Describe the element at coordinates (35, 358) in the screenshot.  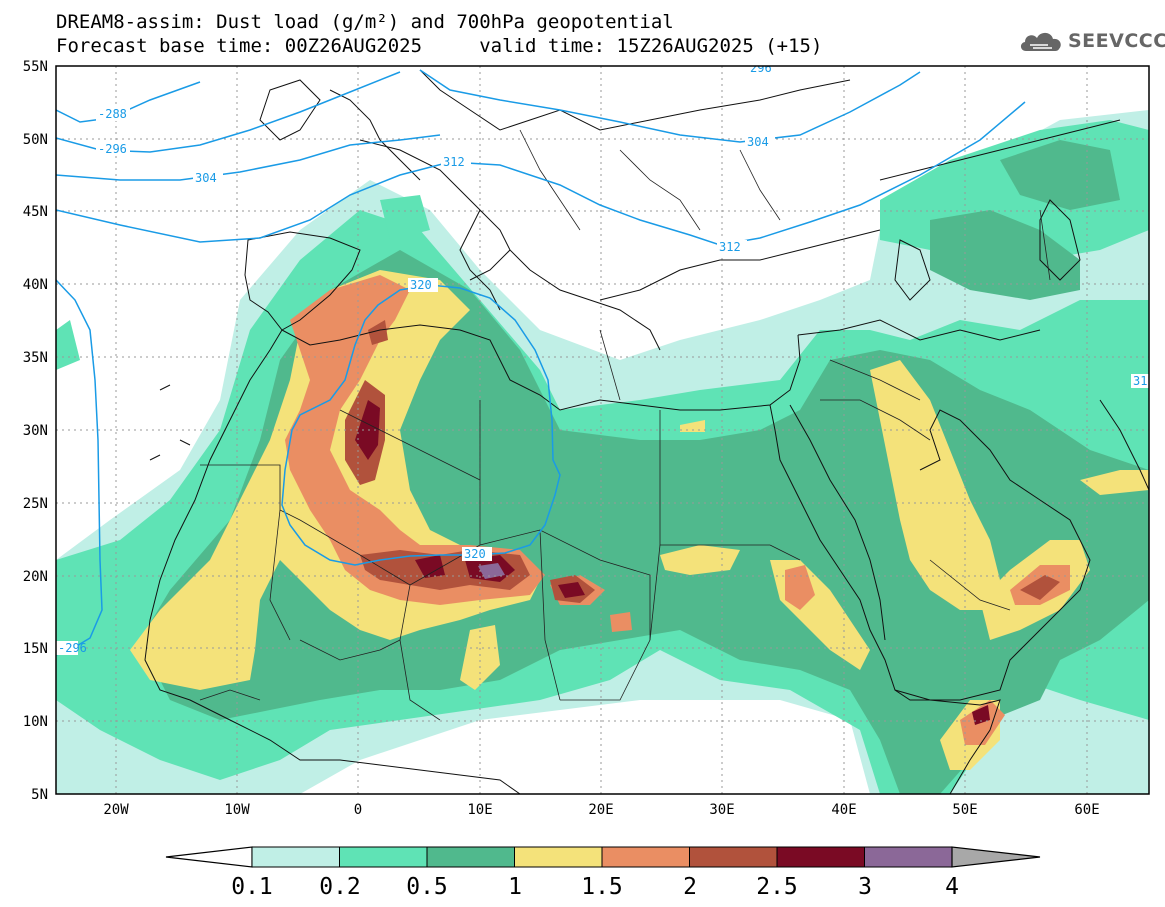
I see `lat-label: 35N` at that location.